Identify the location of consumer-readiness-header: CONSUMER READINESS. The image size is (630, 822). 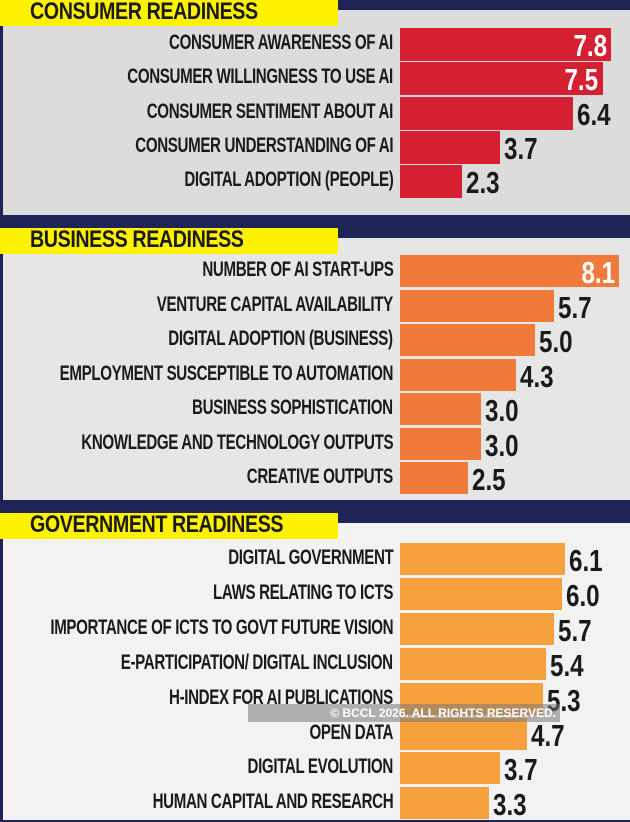
(169, 13).